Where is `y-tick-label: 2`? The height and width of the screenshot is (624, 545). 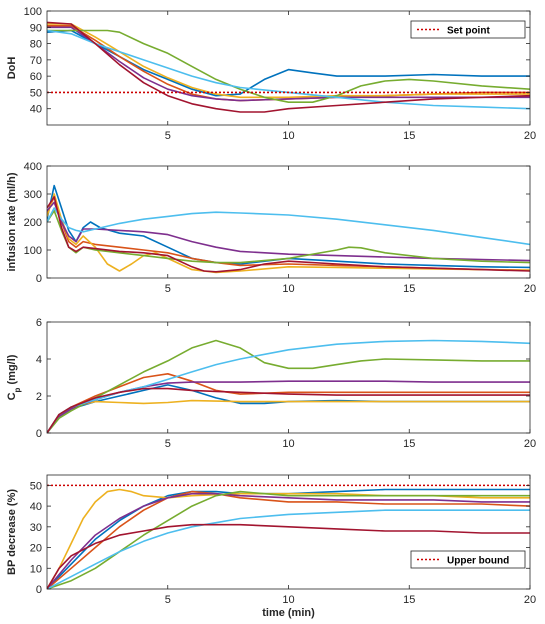 y-tick-label: 2 is located at coordinates (39, 397).